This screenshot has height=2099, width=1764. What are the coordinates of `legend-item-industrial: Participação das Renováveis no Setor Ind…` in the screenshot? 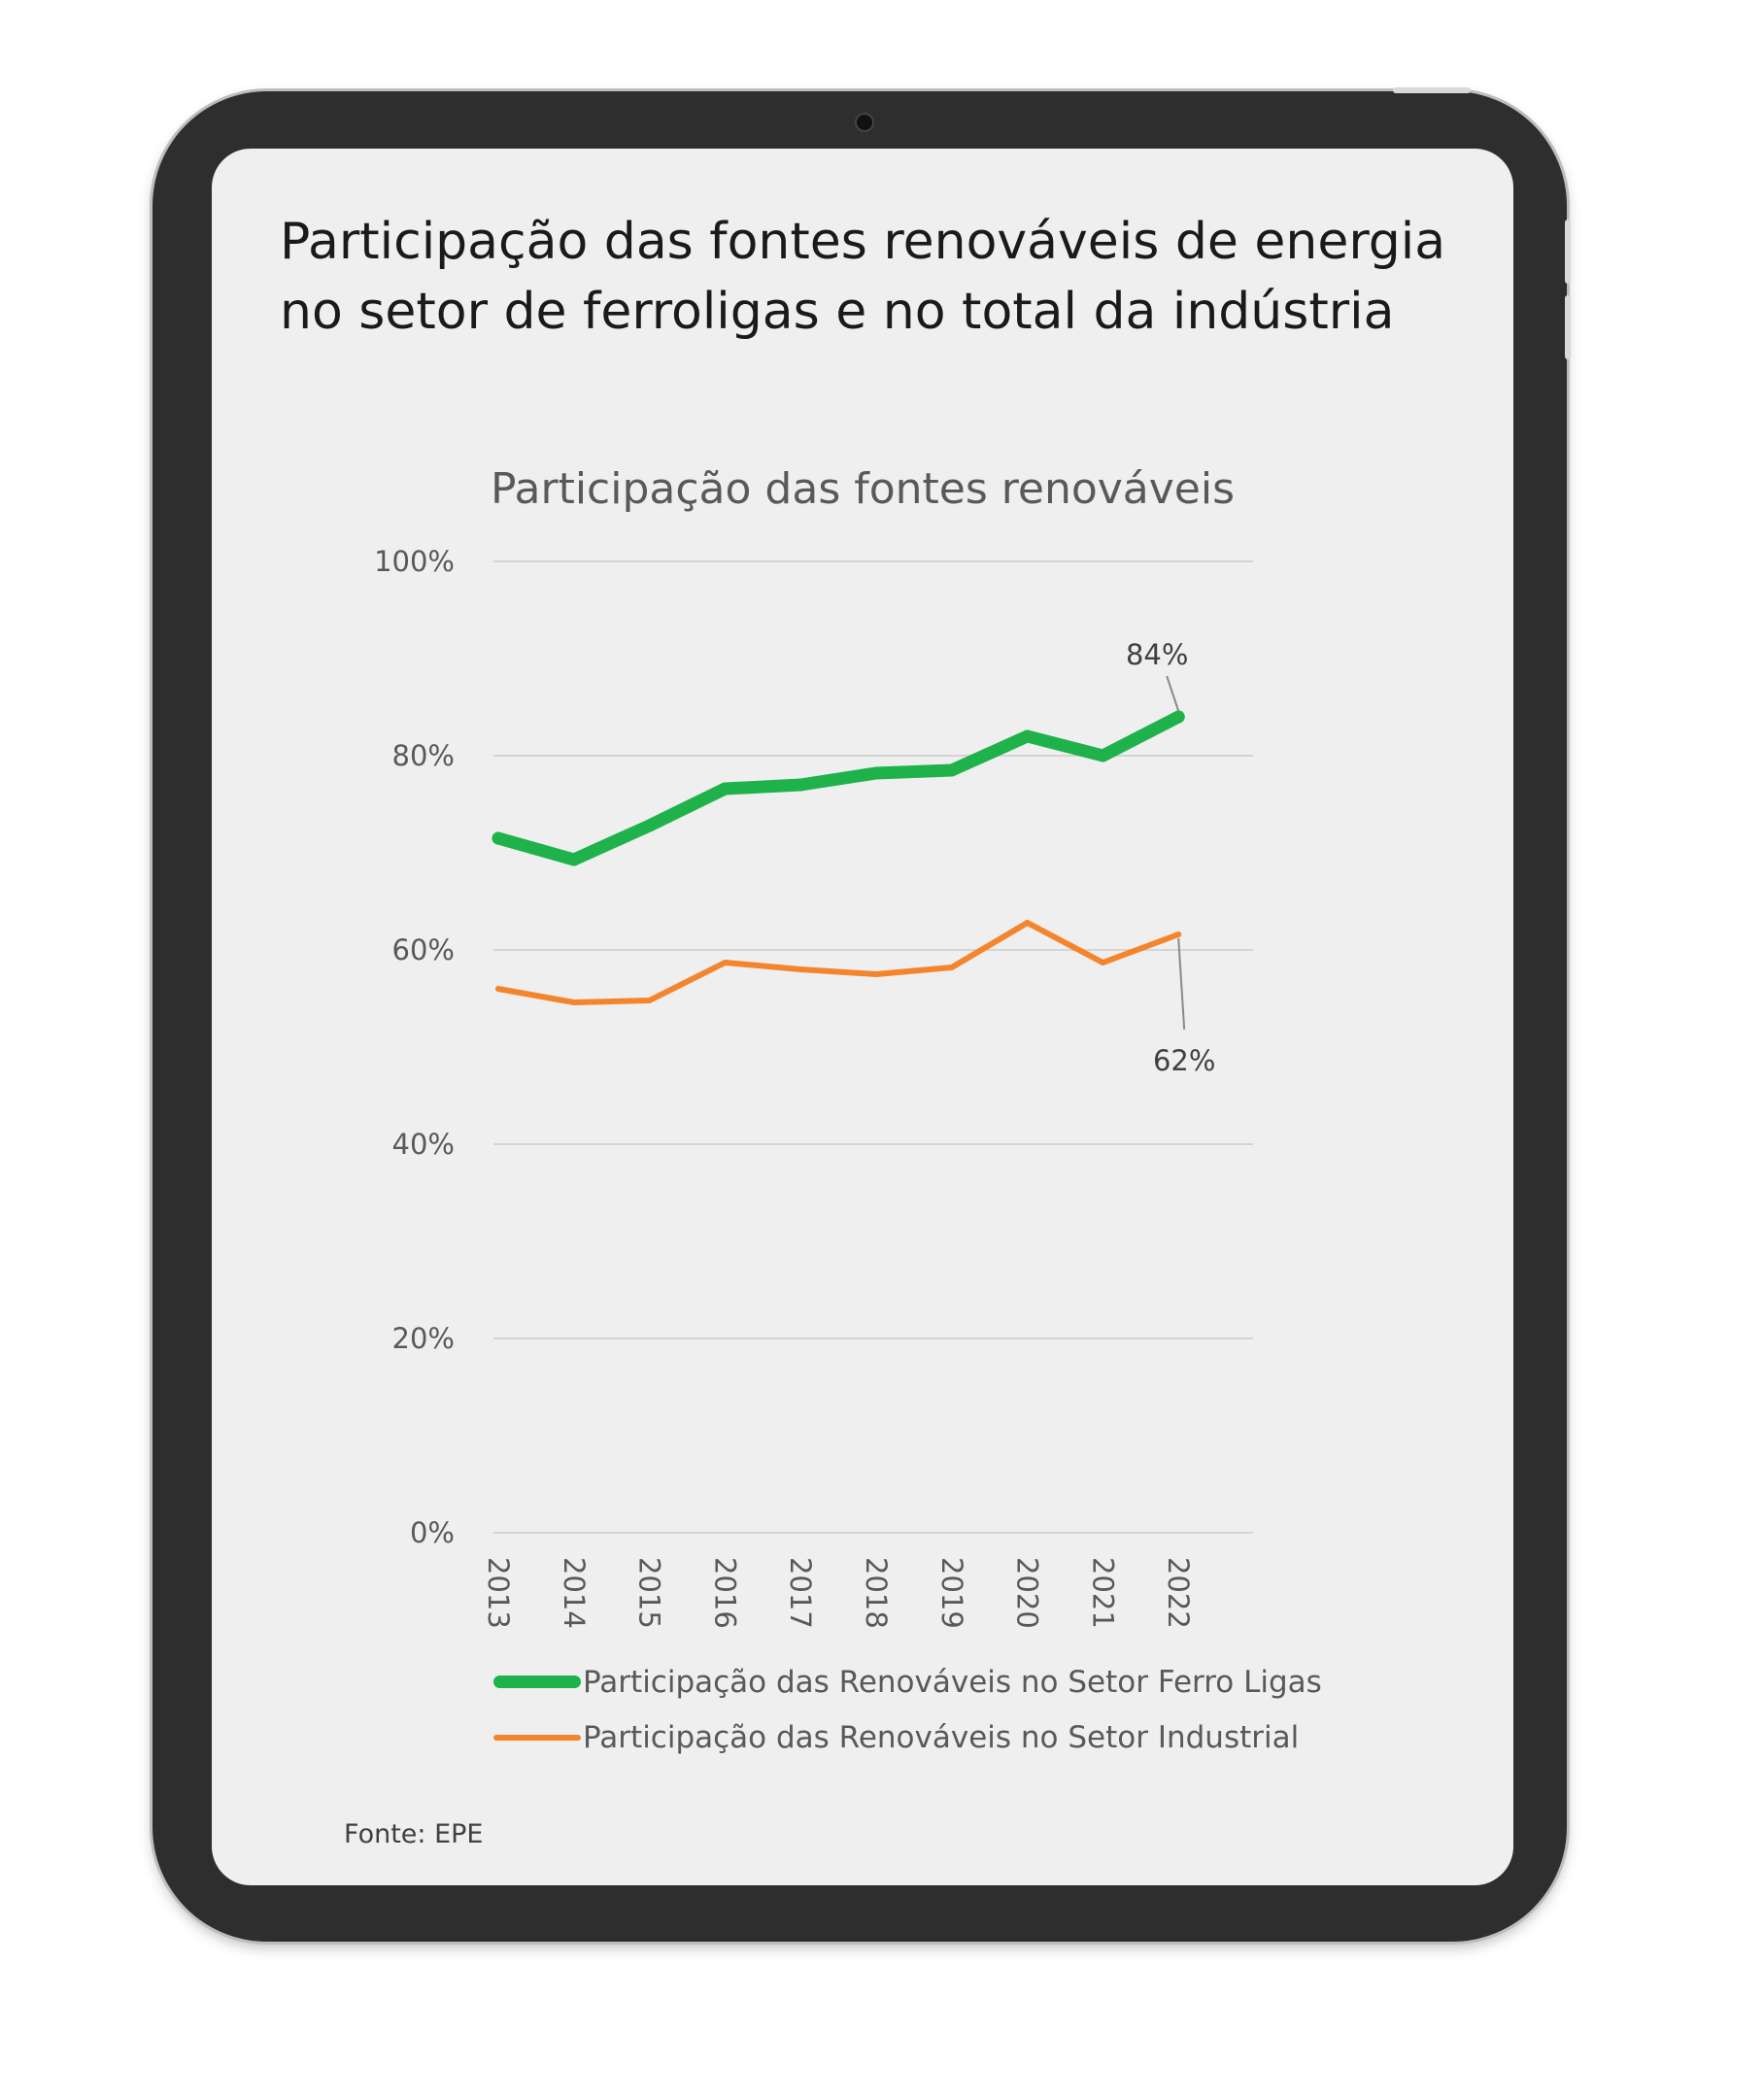 It's located at (907, 1738).